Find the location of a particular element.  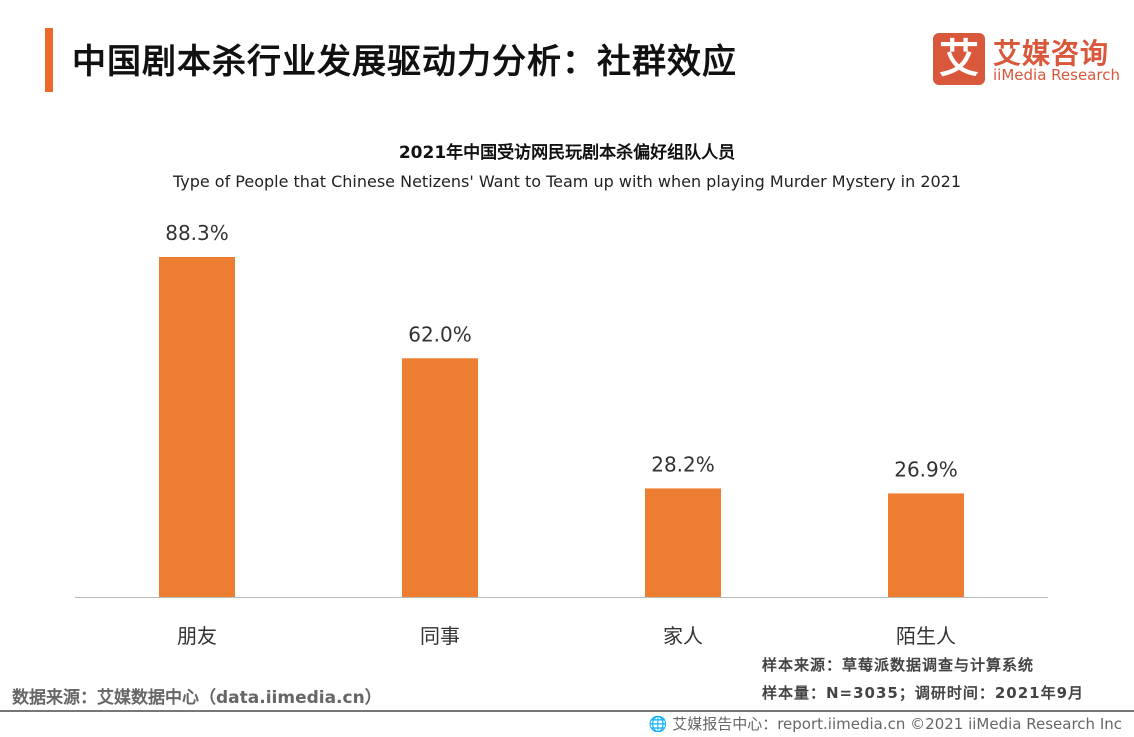

data-label: 88.3% is located at coordinates (197, 233).